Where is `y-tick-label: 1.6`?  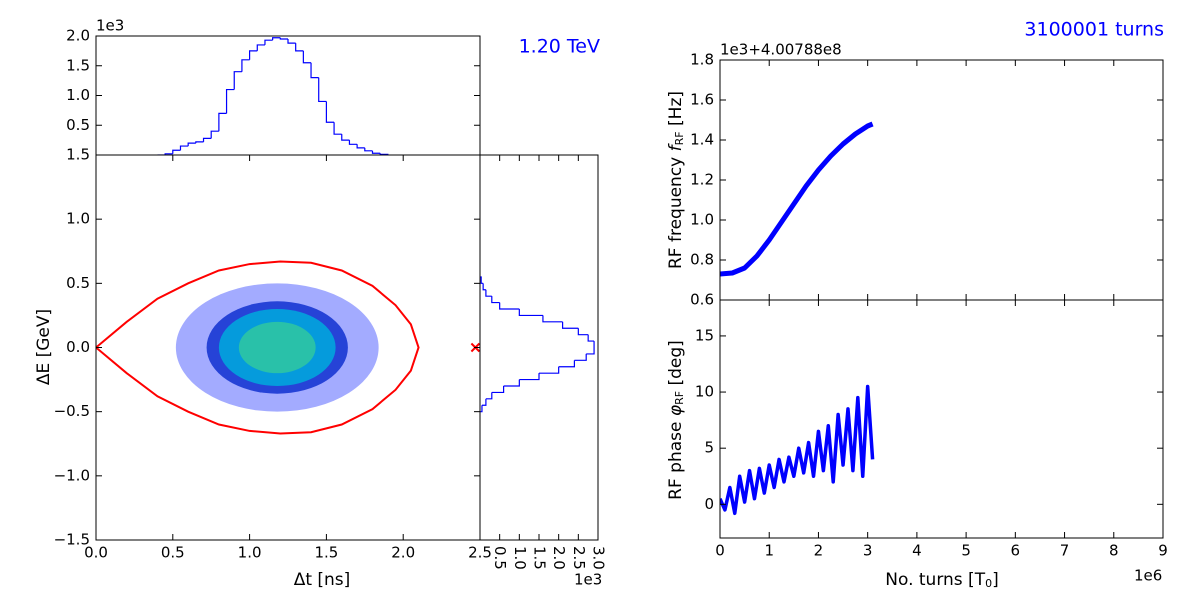 y-tick-label: 1.6 is located at coordinates (702, 100).